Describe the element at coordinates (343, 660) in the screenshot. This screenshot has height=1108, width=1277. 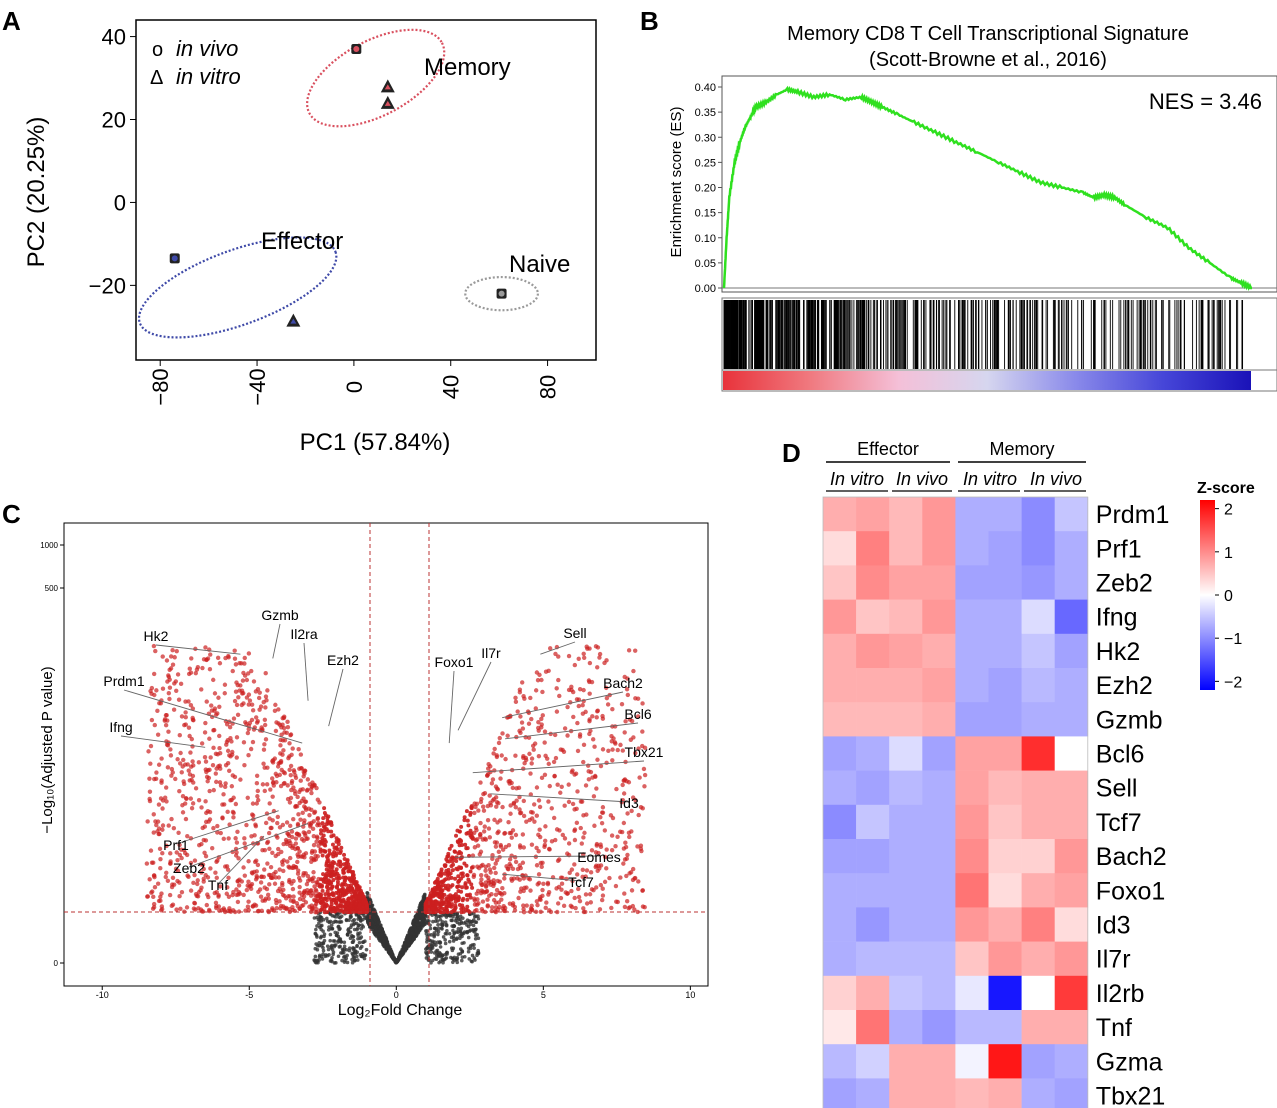
I see `gene-label-ezh2: Ezh2` at that location.